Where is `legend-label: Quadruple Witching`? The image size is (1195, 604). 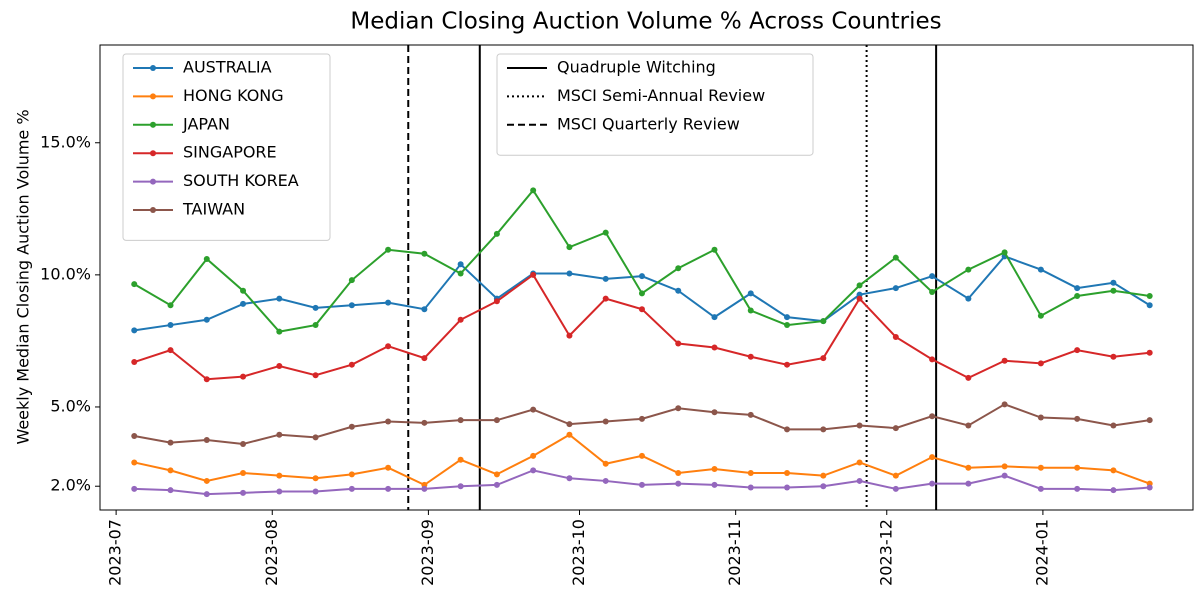
legend-label: Quadruple Witching is located at coordinates (636, 67).